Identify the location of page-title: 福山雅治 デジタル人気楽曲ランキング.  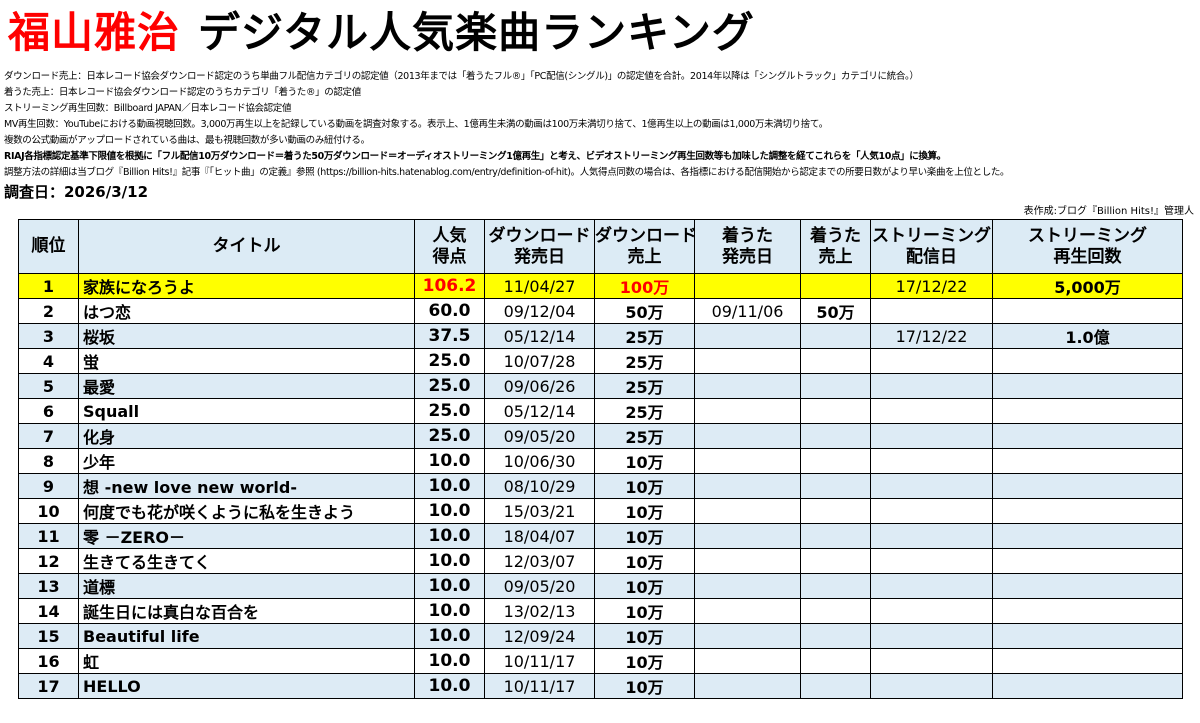
(381, 33).